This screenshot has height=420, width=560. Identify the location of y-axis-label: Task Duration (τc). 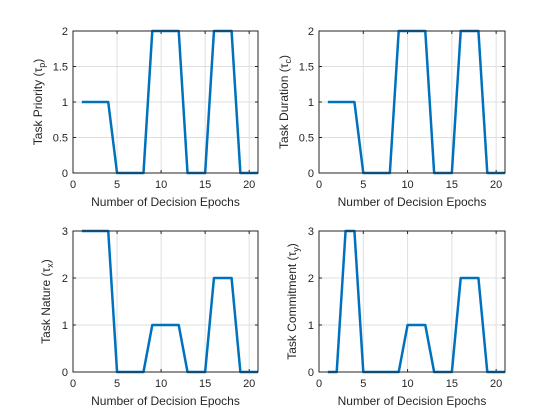
(285, 102).